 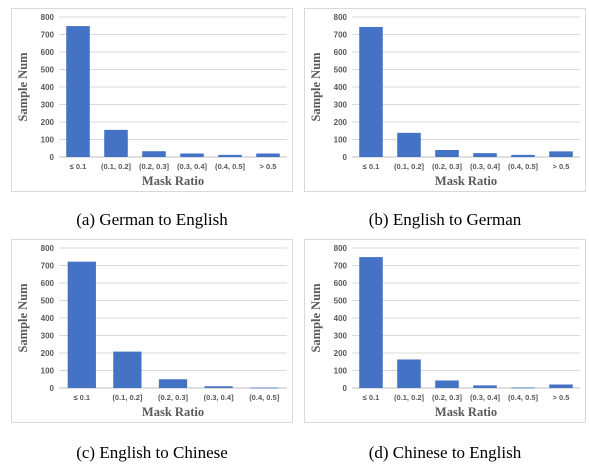 I want to click on chart-caption-c: (c) English to Chinese, so click(x=152, y=452).